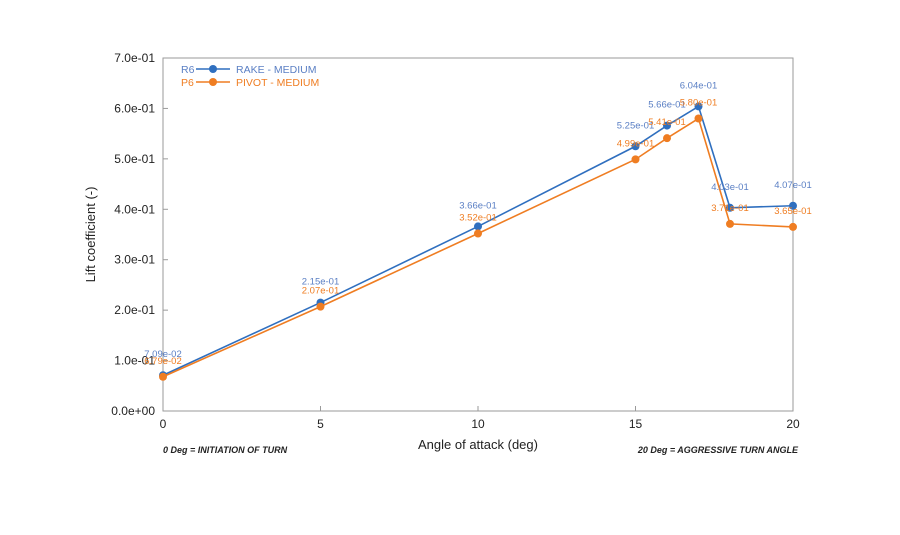 This screenshot has width=900, height=535. I want to click on data-label: 3.71e-01, so click(730, 208).